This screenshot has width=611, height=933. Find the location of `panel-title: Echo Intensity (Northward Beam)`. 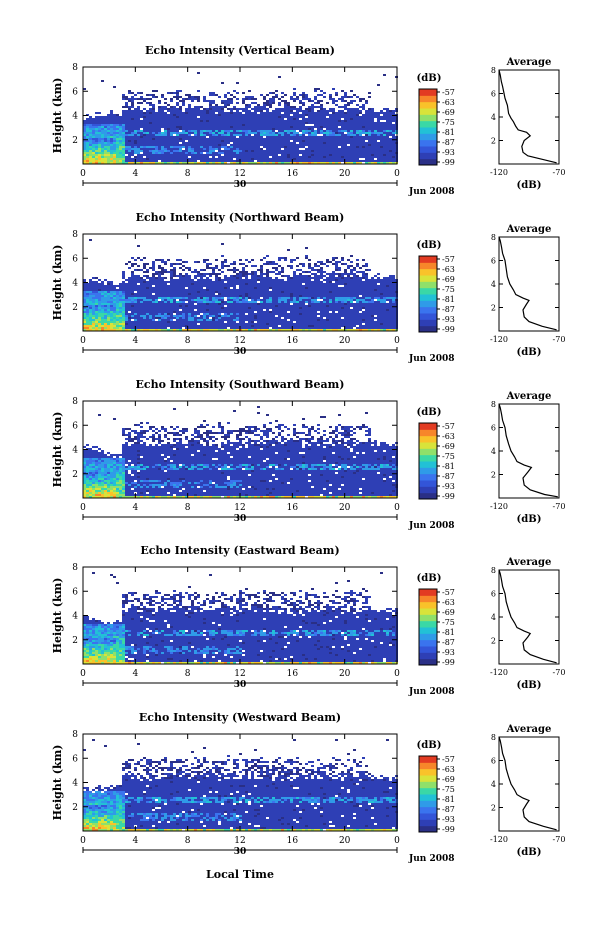

panel-title: Echo Intensity (Northward Beam) is located at coordinates (240, 217).